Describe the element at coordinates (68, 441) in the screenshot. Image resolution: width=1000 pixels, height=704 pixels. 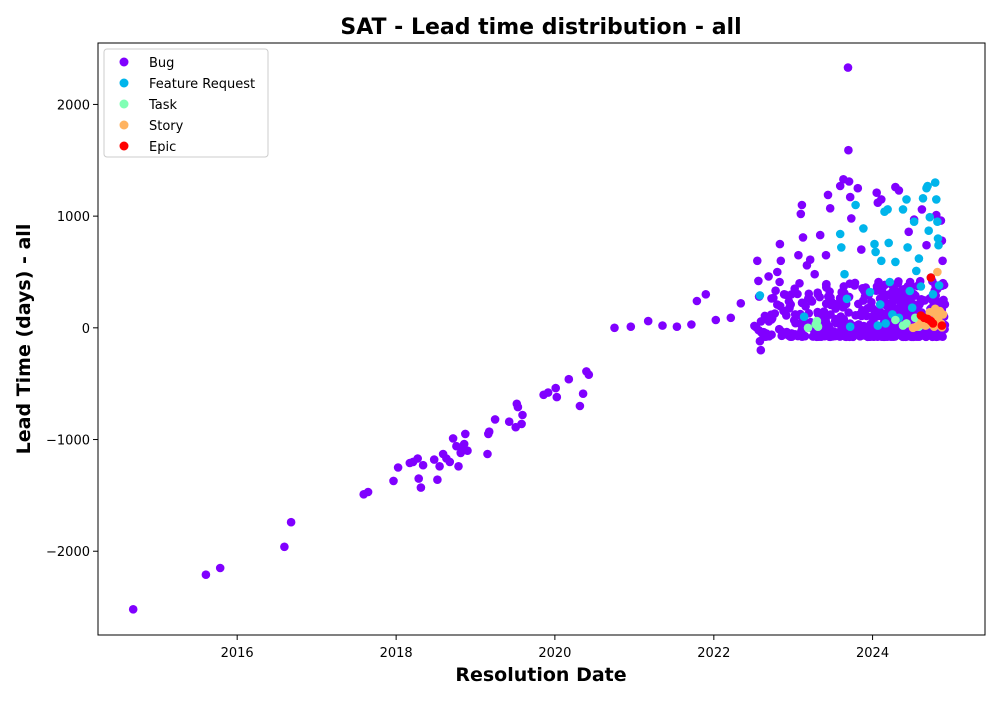
I see `y-tick-label: −1000` at that location.